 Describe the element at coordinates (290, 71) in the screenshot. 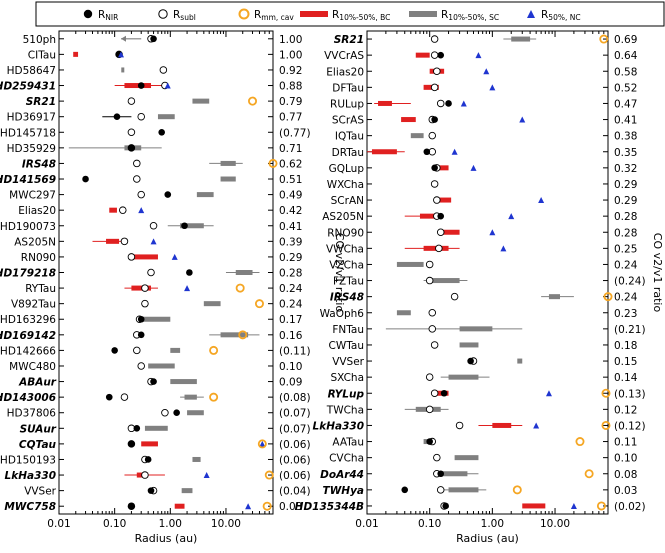

I see `ratio-label: 0.92` at that location.